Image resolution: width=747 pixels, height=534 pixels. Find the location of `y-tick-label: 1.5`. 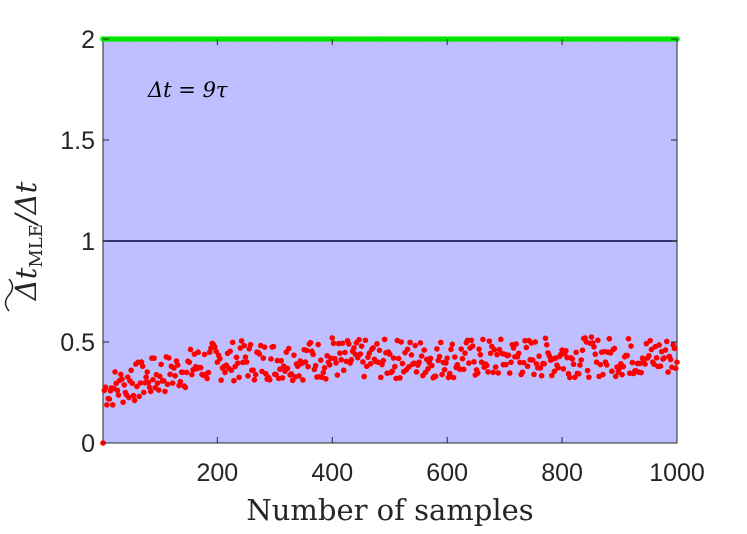

y-tick-label: 1.5 is located at coordinates (77, 141).